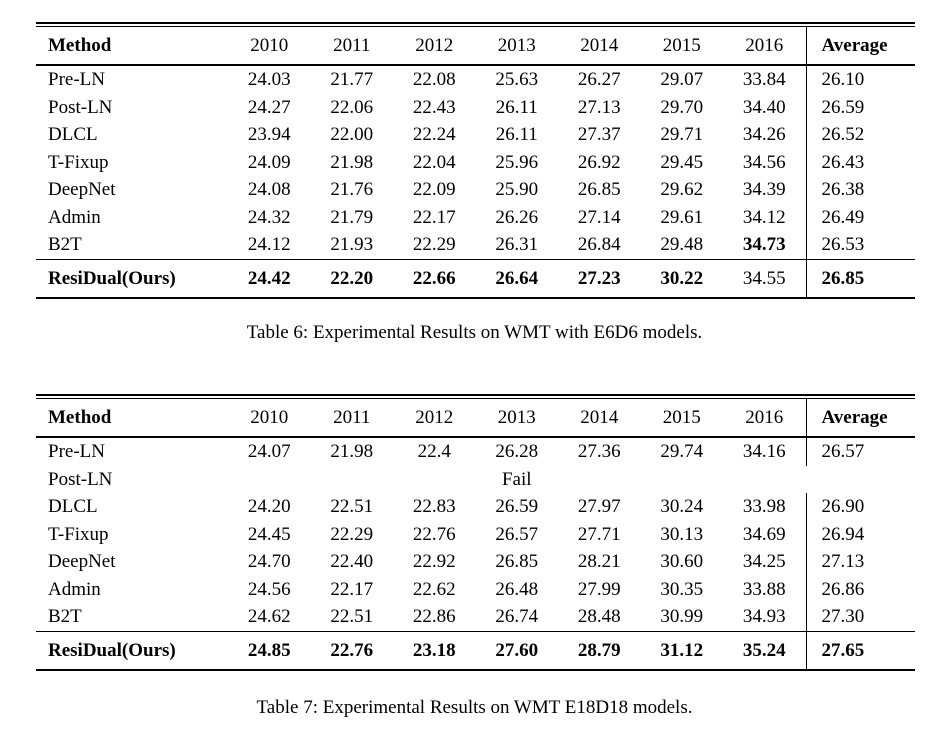 This screenshot has height=734, width=949. Describe the element at coordinates (517, 217) in the screenshot. I see `value-cell: 26.26` at that location.